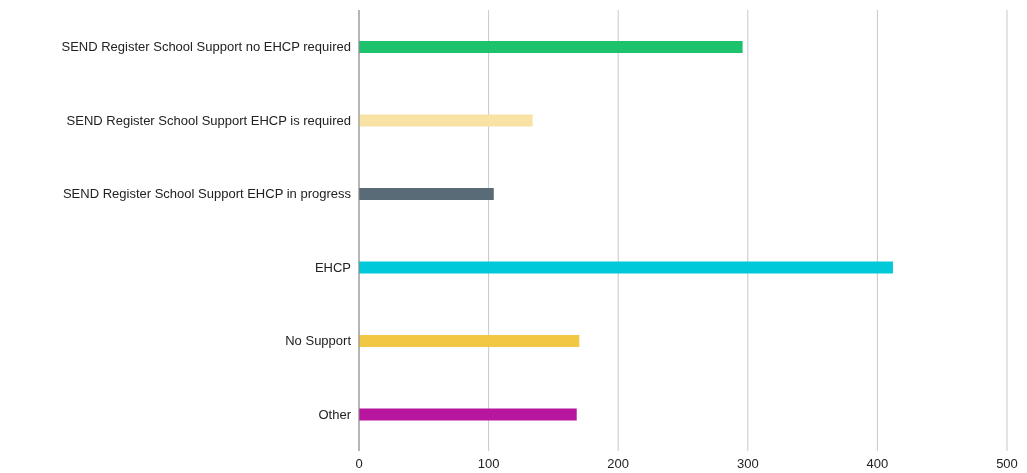  What do you see at coordinates (1007, 464) in the screenshot?
I see `x-tick-label: 500` at bounding box center [1007, 464].